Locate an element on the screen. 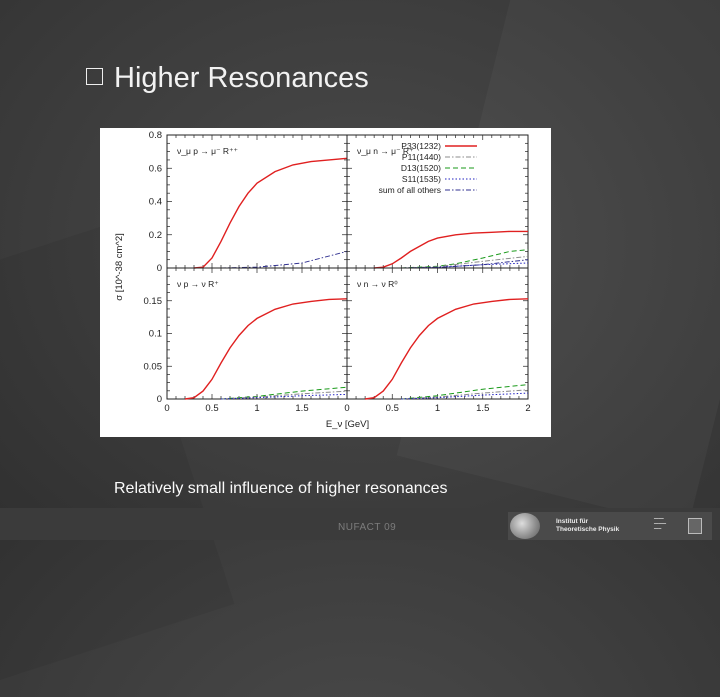 The width and height of the screenshot is (720, 697). y-tick-label: 0.4 is located at coordinates (155, 202).